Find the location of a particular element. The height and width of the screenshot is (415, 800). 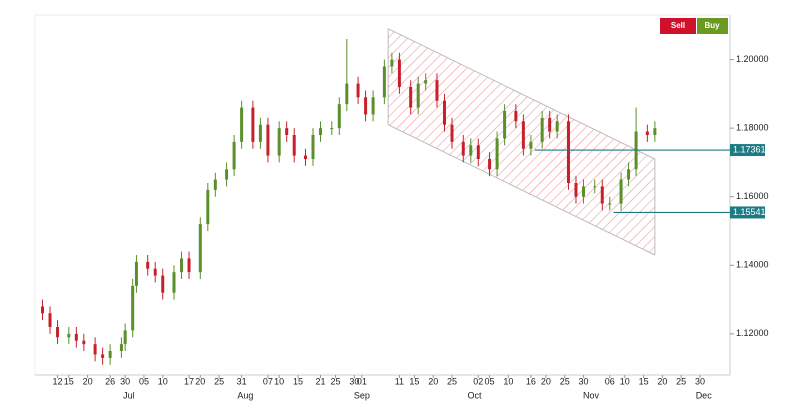

trade-buttons: Sell Buy is located at coordinates (694, 26).